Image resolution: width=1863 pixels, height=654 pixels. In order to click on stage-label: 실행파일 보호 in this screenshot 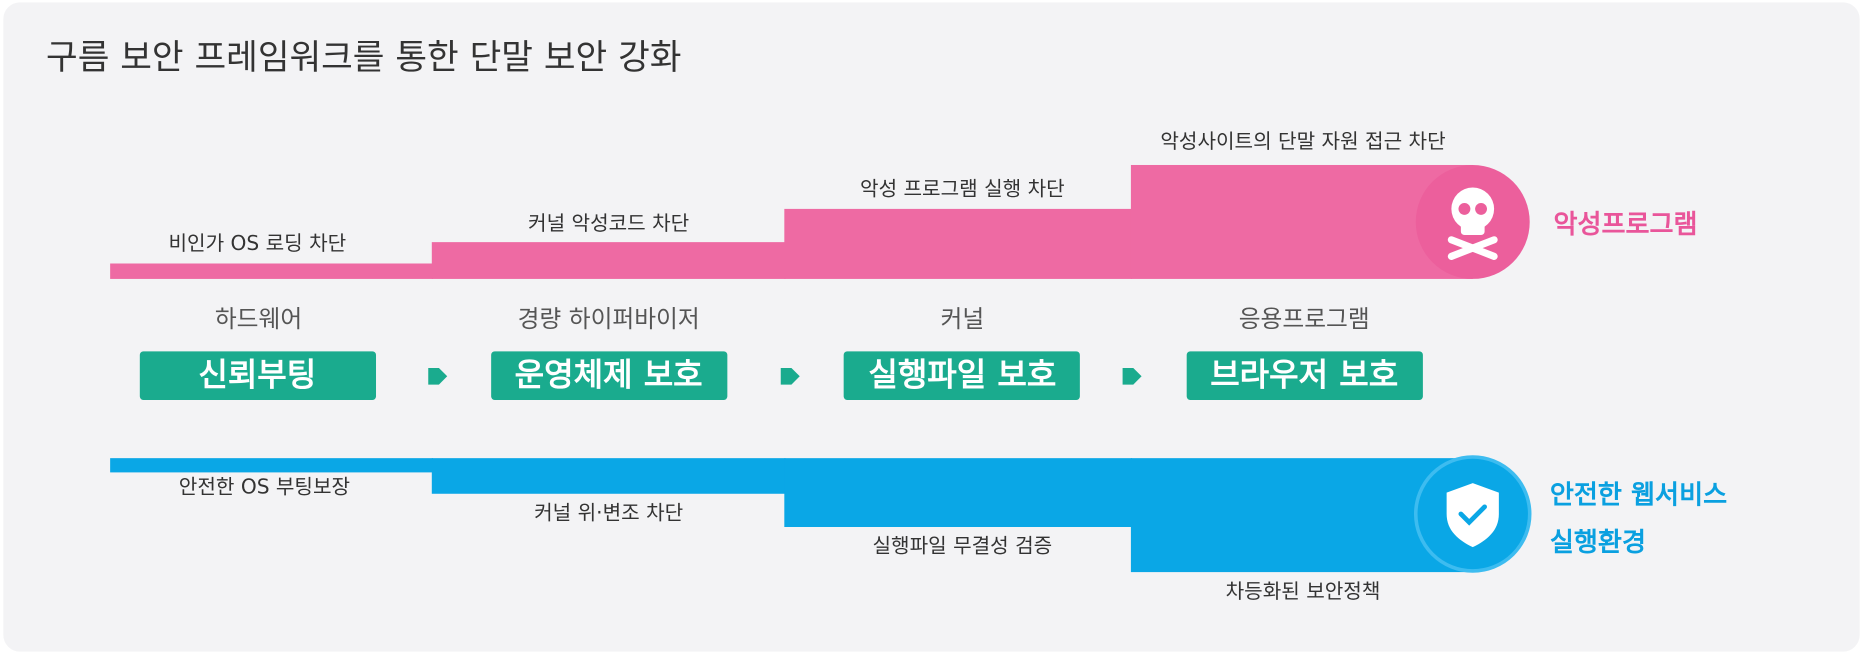, I will do `click(962, 374)`.